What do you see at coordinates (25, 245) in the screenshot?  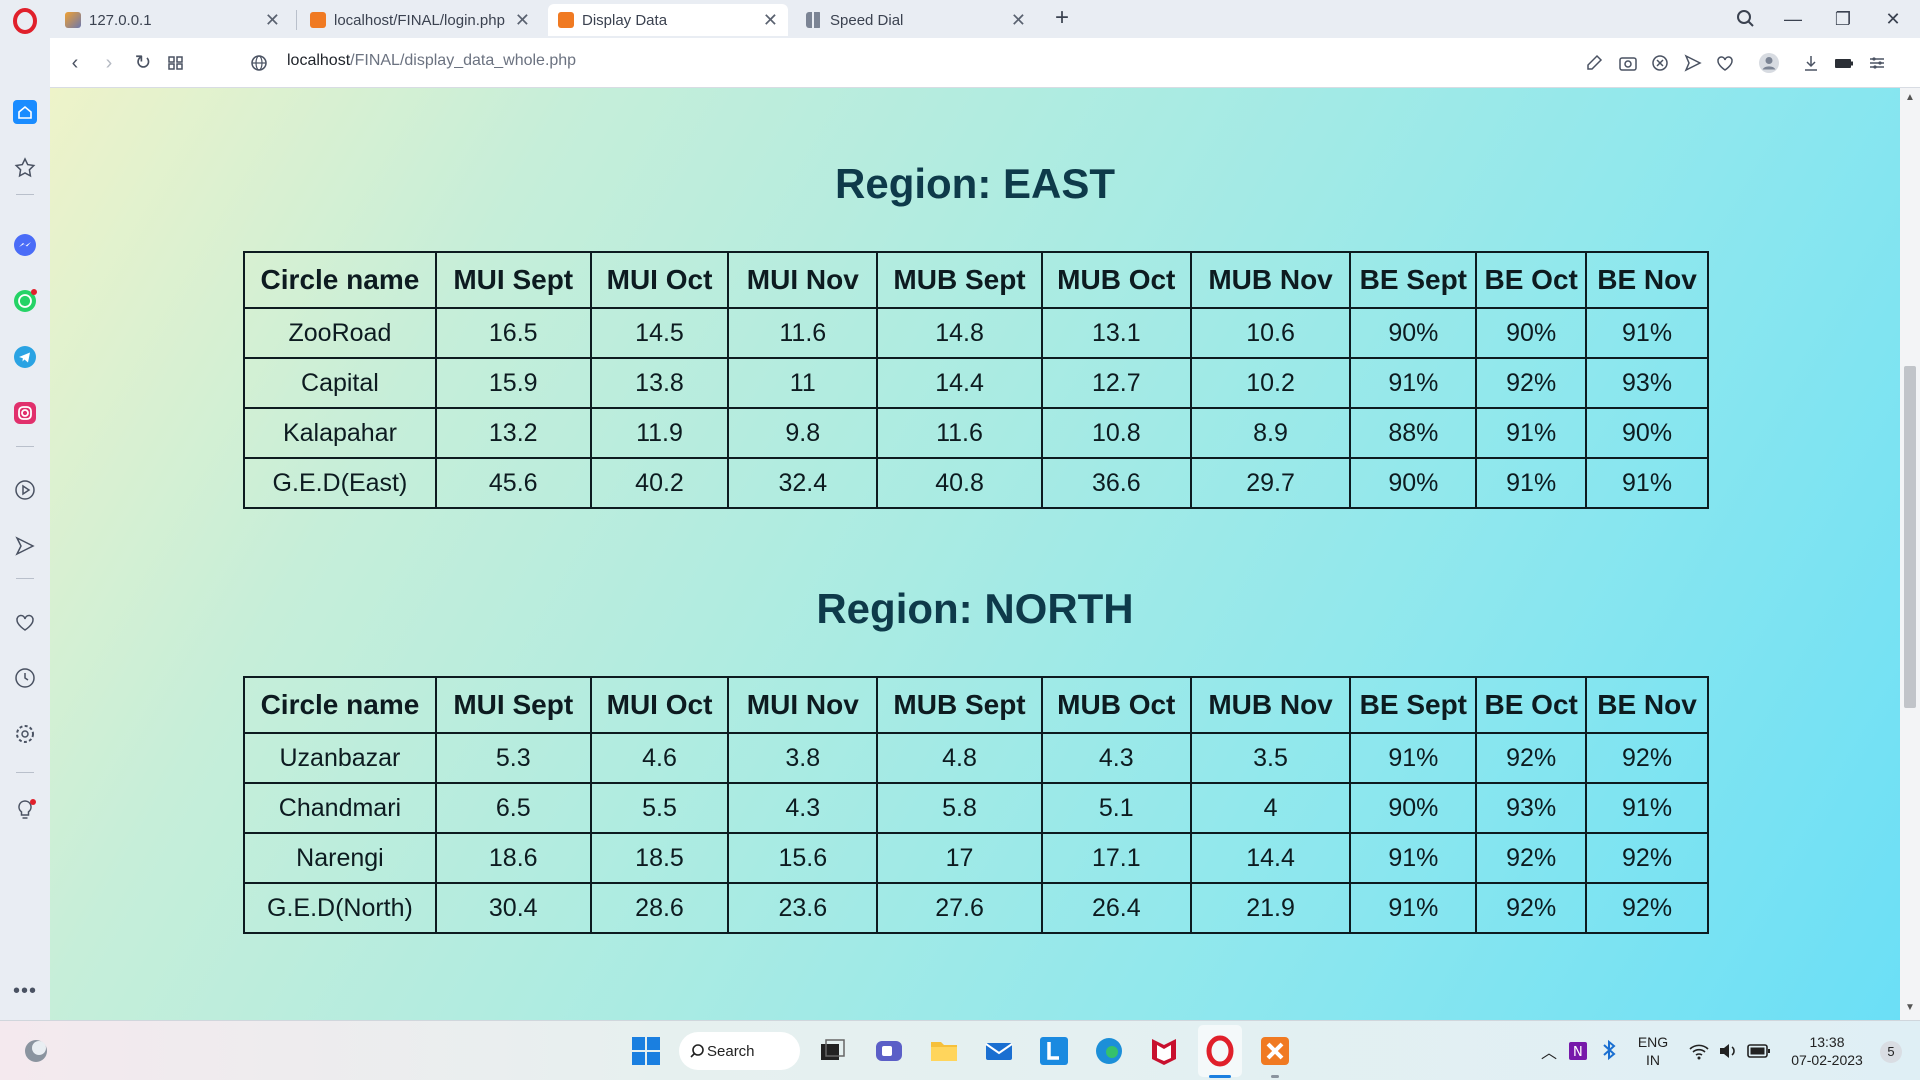 I see `messenger-icon` at bounding box center [25, 245].